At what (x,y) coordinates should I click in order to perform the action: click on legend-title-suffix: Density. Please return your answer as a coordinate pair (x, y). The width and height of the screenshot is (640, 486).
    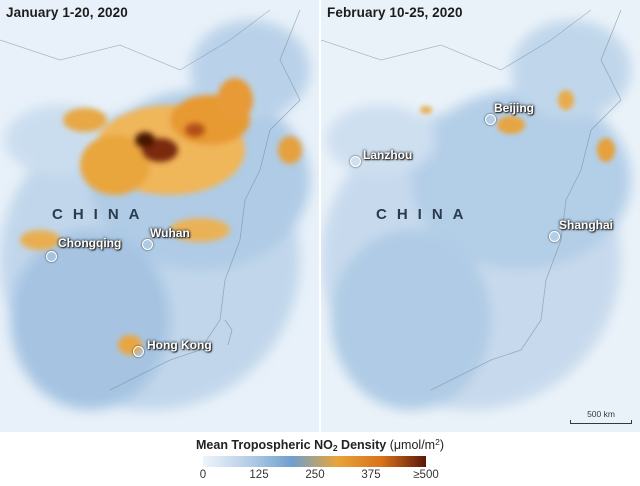
    Looking at the image, I should click on (363, 445).